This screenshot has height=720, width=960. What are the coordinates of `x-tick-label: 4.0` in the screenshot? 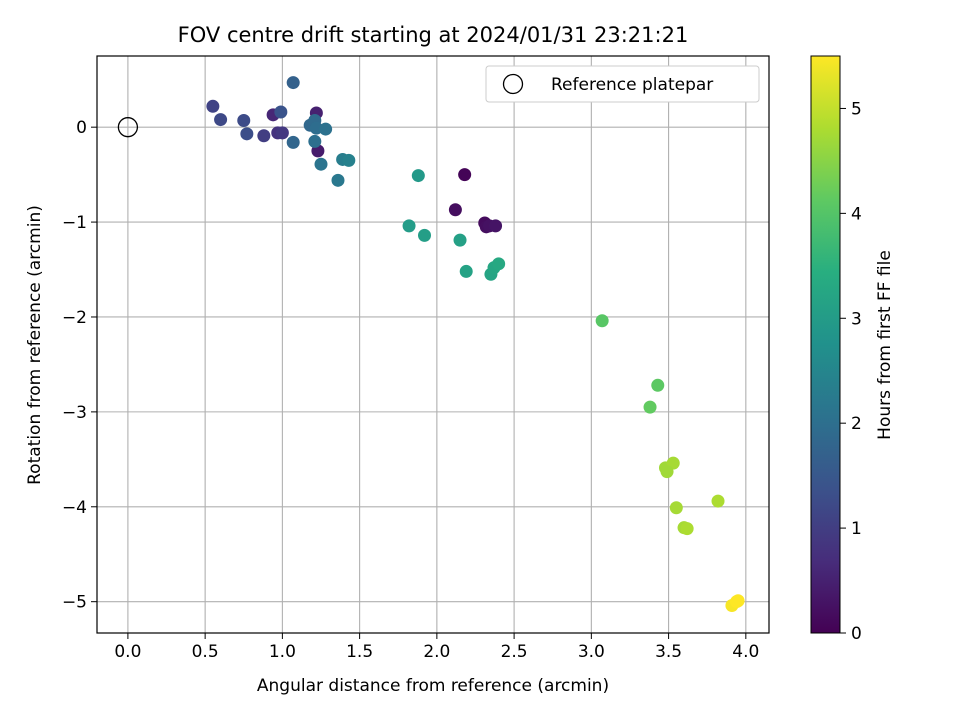 It's located at (745, 652).